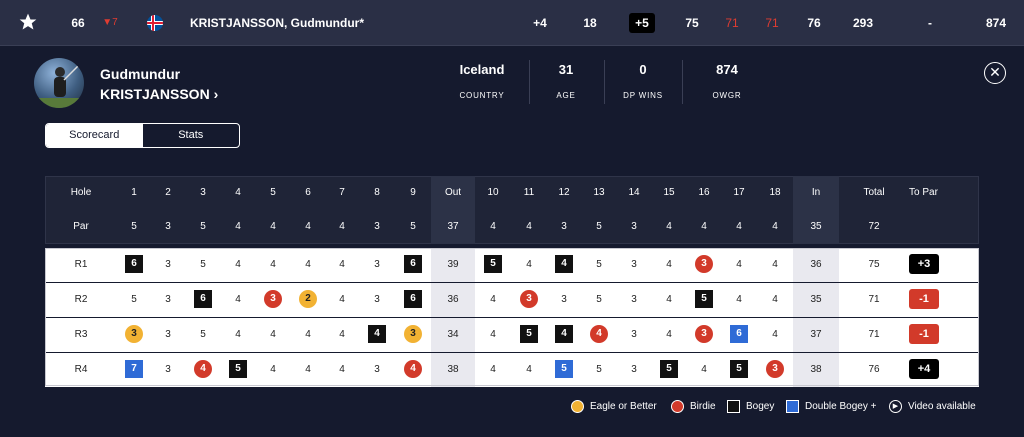  I want to click on score-cell: 39, so click(453, 265).